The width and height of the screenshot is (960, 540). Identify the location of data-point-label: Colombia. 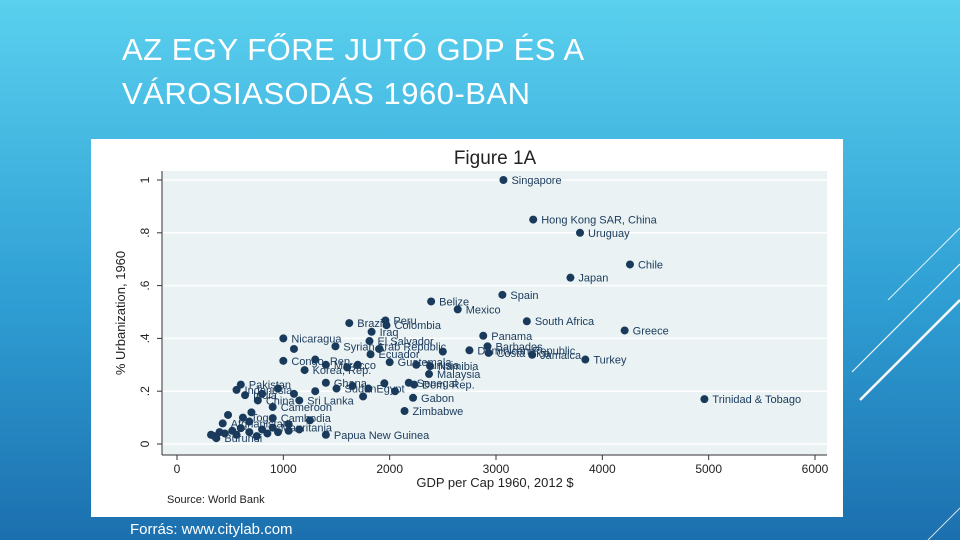
(417, 326).